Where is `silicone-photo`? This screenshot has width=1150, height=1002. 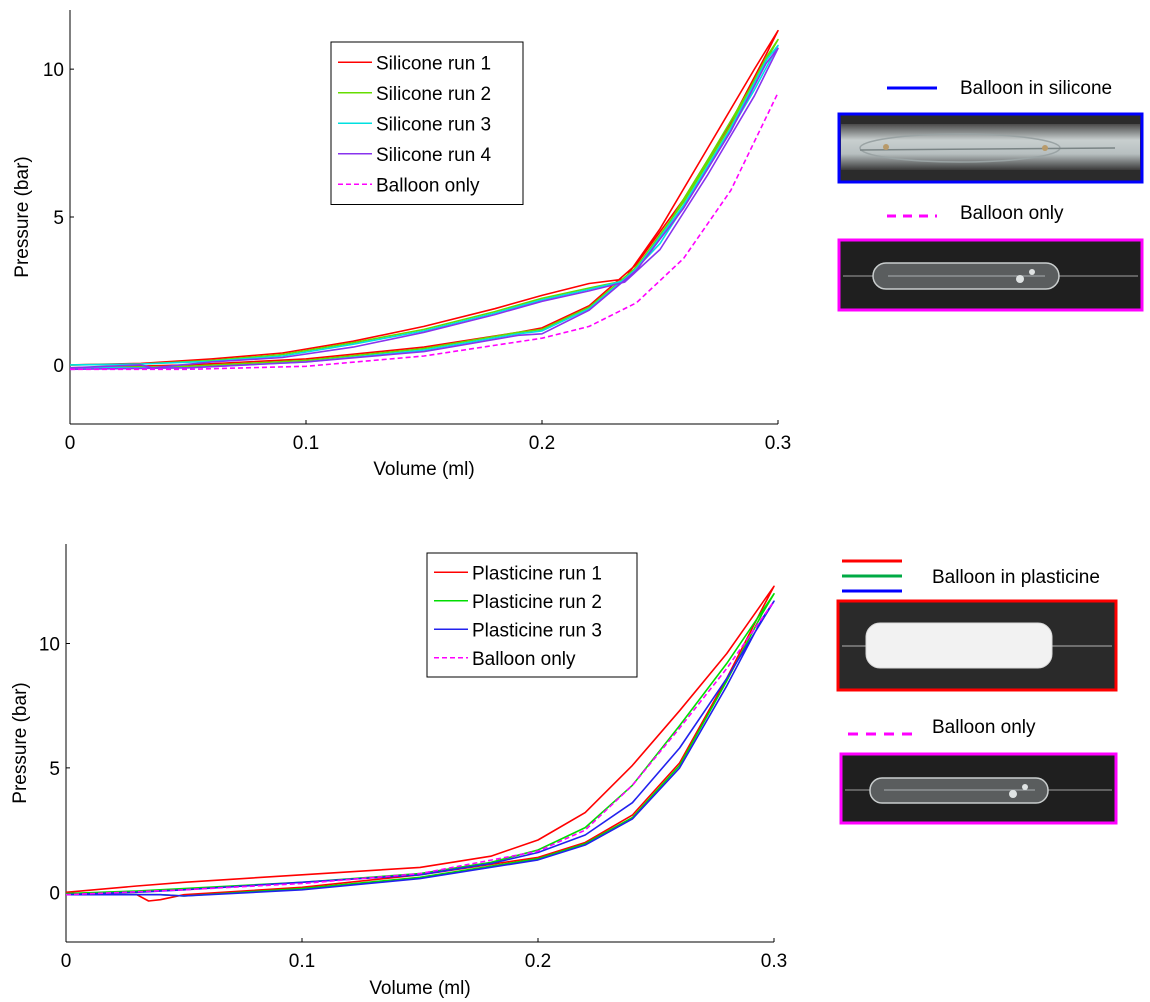 silicone-photo is located at coordinates (990, 148).